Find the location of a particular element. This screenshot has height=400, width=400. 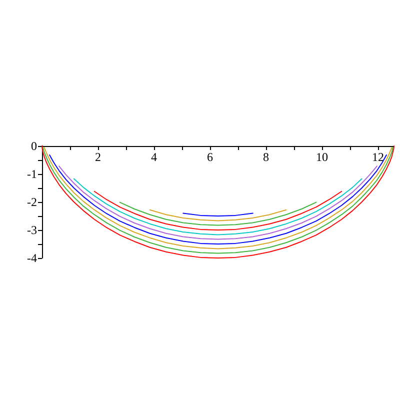

y-tick-label: -3 is located at coordinates (32, 230).